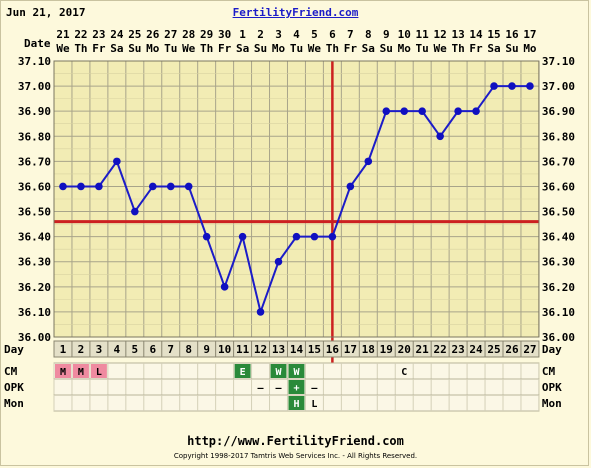 The image size is (591, 468). Describe the element at coordinates (14, 403) in the screenshot. I see `obs-row-label: Mon` at that location.